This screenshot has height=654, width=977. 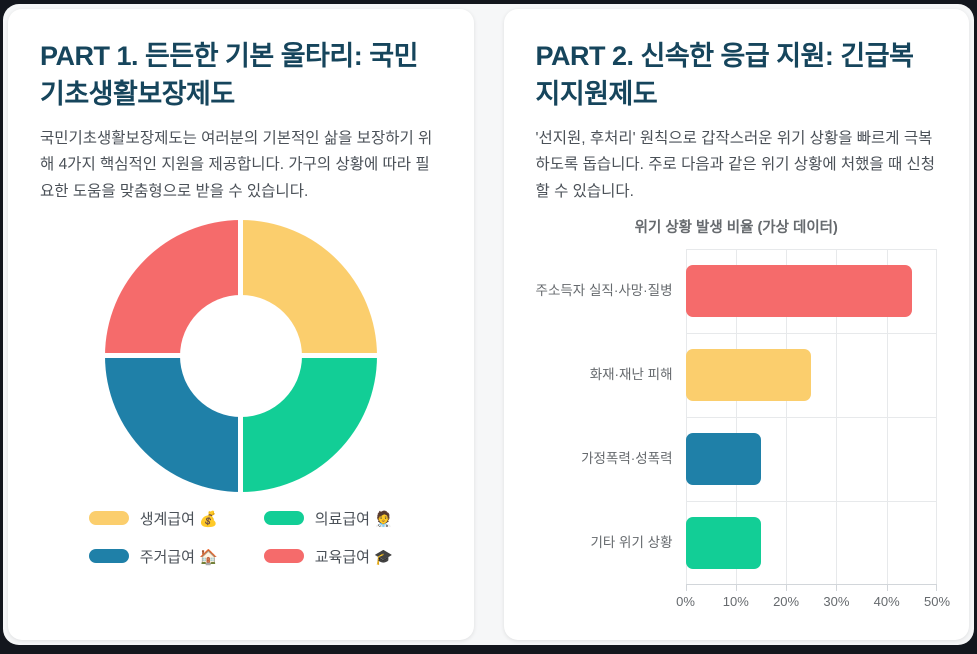 I want to click on bar-category-label: 화재·재난 피해, so click(x=631, y=374).